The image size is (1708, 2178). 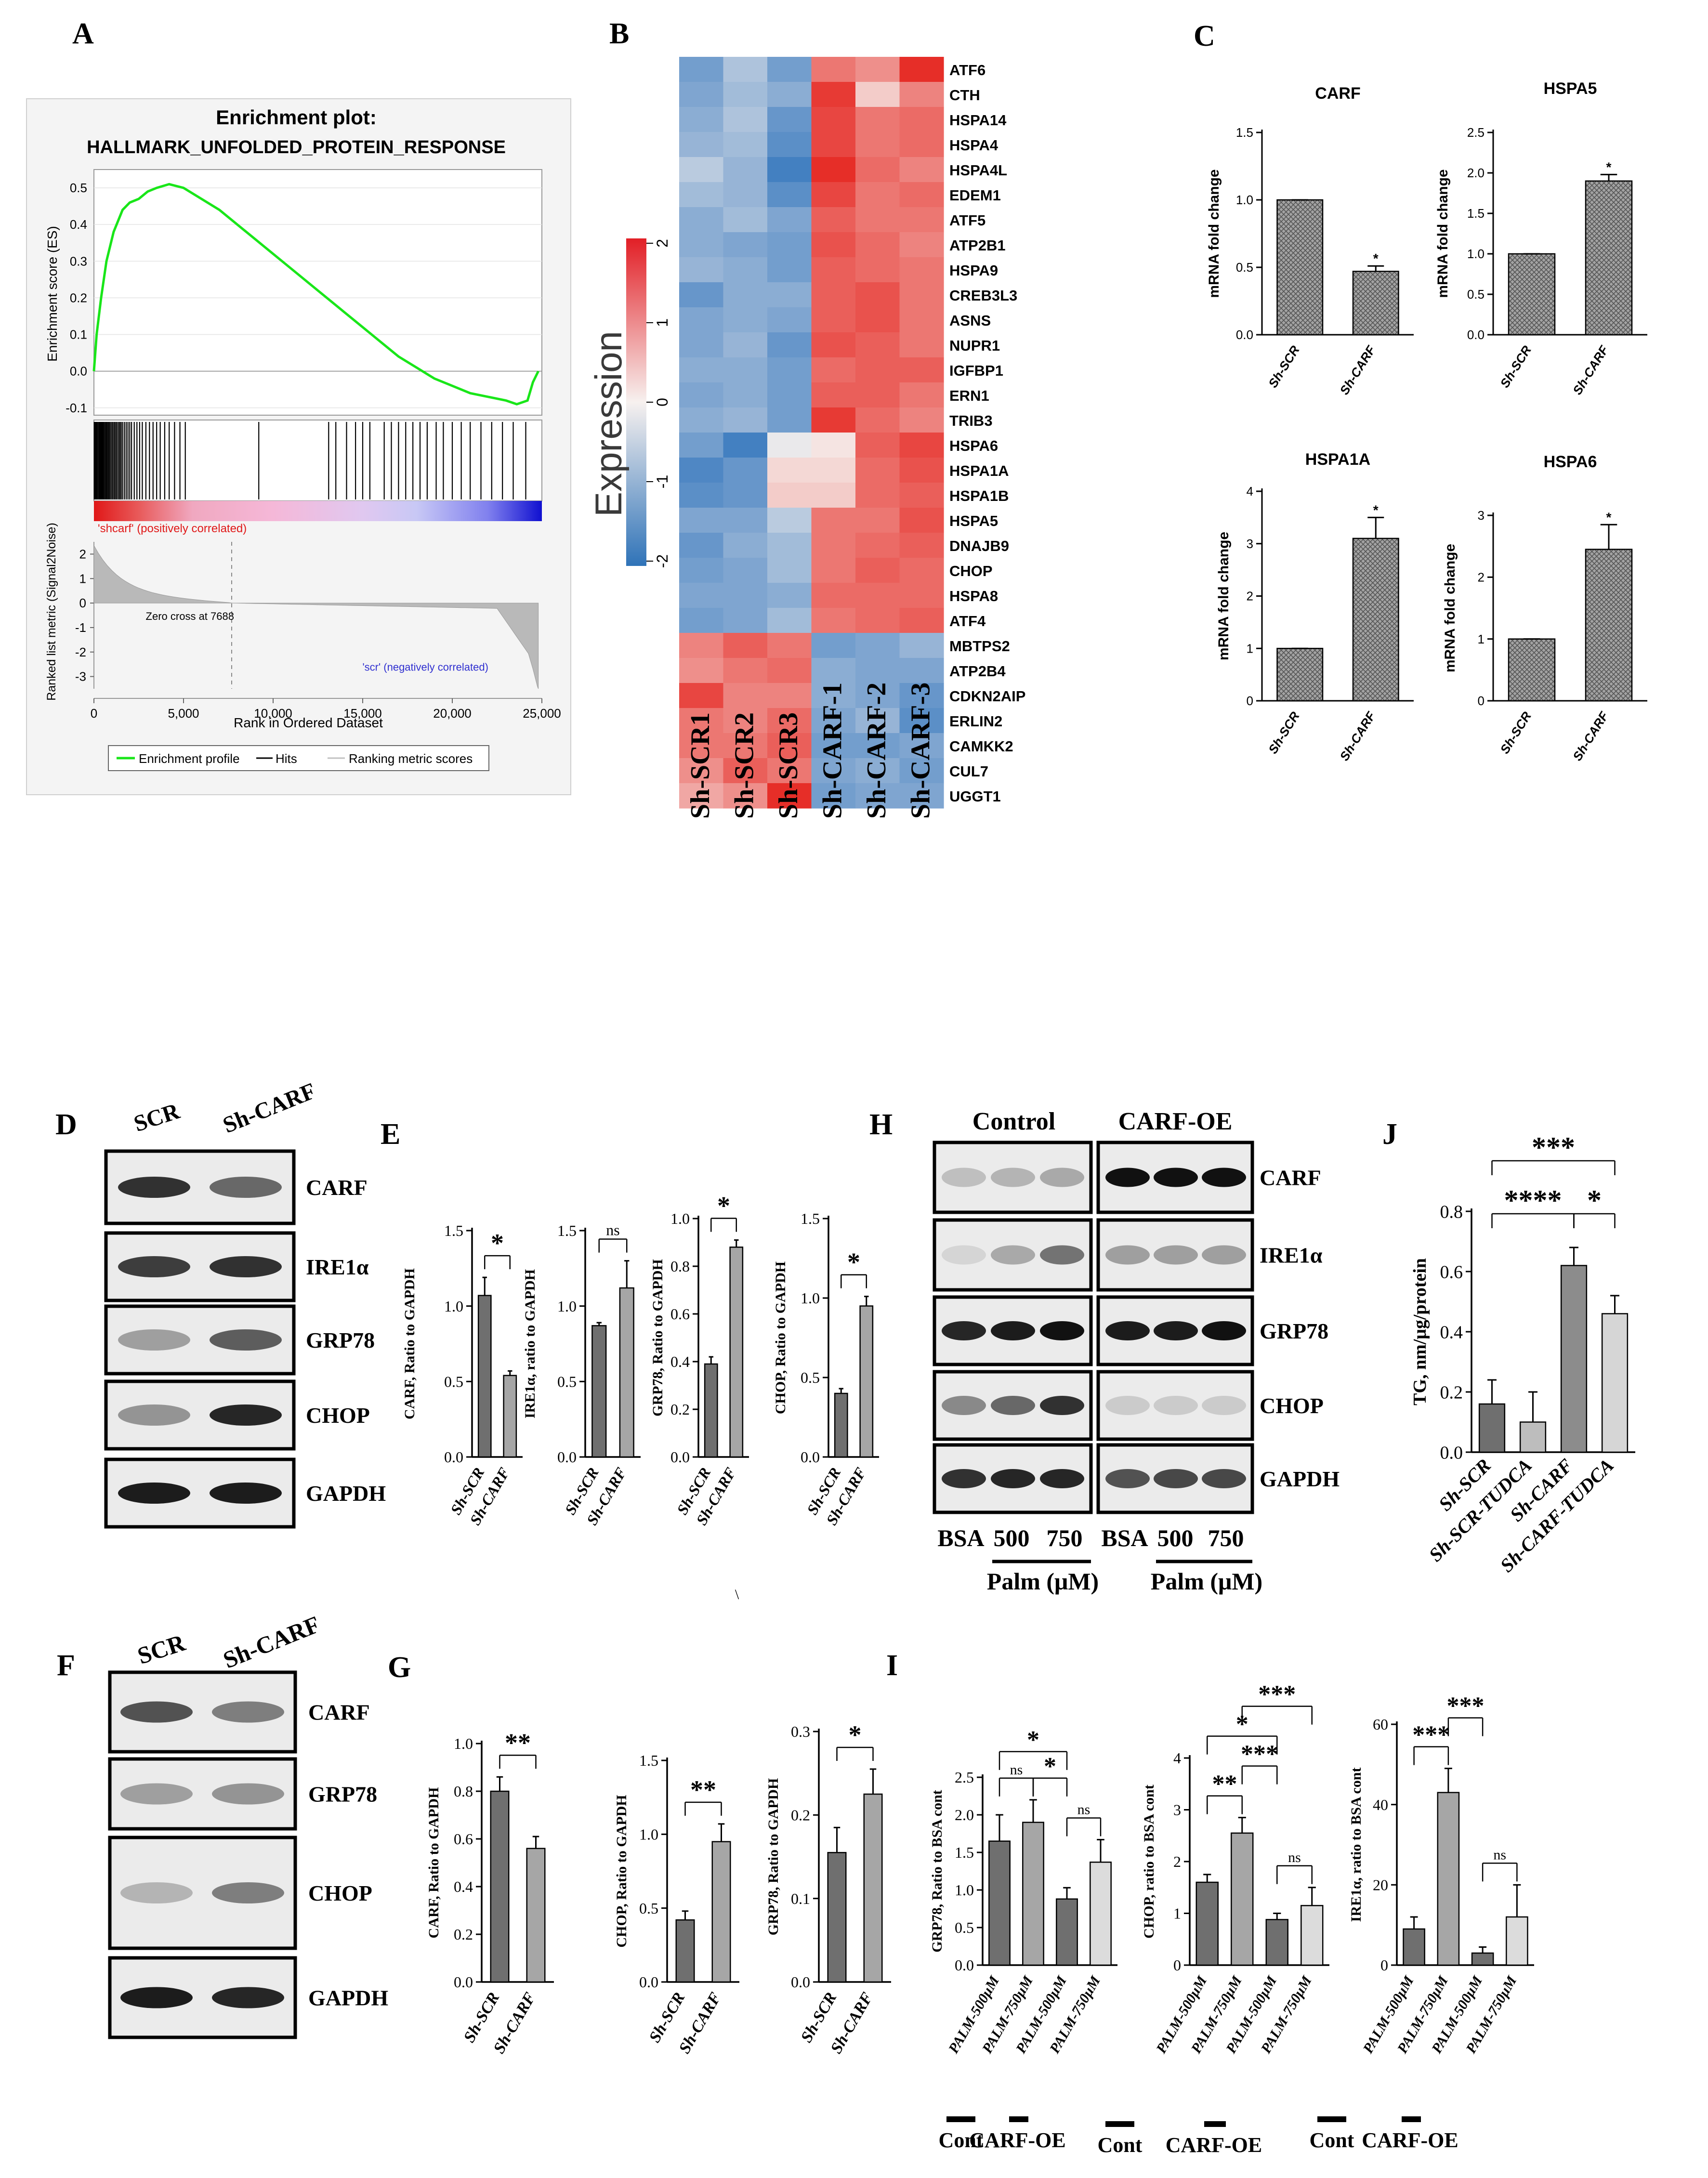 I want to click on chart-title: HSPA1A, so click(x=1337, y=459).